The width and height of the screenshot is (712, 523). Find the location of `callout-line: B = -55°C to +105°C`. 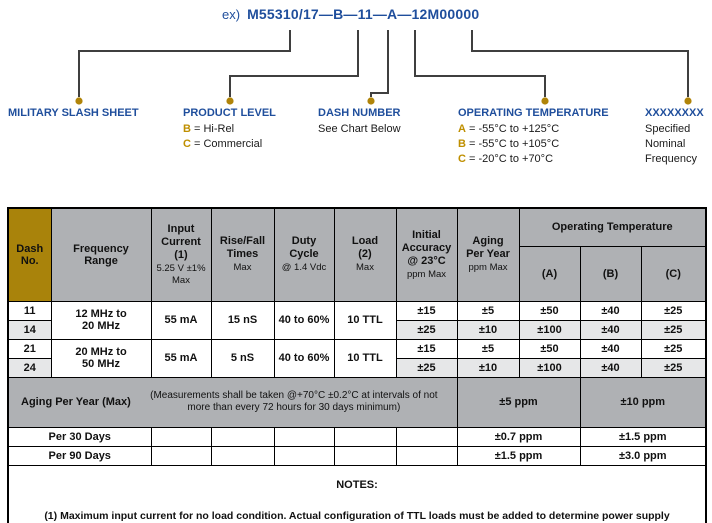

callout-line: B = -55°C to +105°C is located at coordinates (533, 144).